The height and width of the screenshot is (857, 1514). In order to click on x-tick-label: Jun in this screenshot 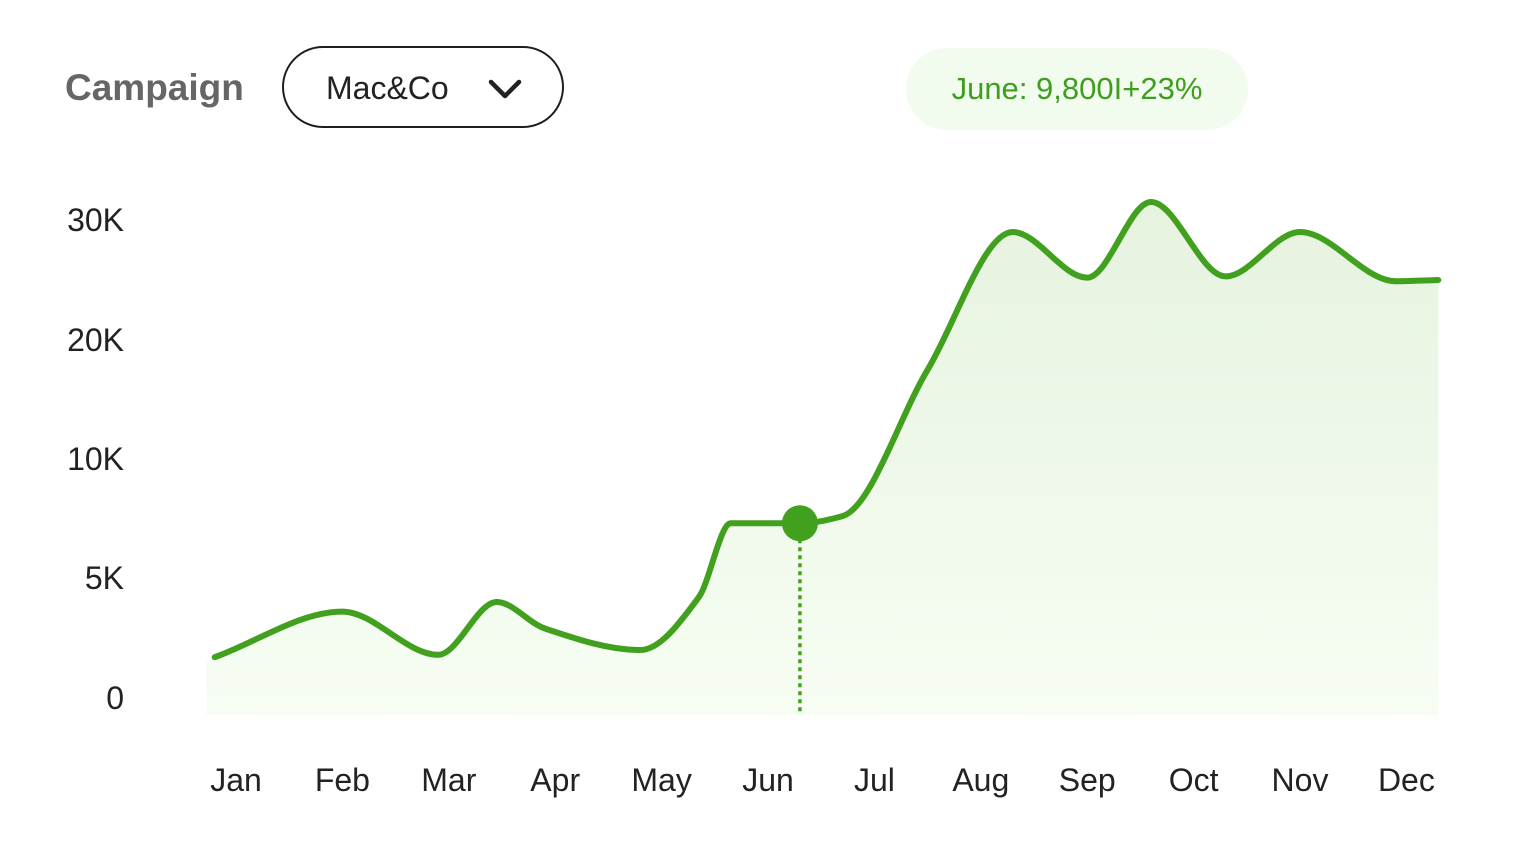, I will do `click(768, 780)`.